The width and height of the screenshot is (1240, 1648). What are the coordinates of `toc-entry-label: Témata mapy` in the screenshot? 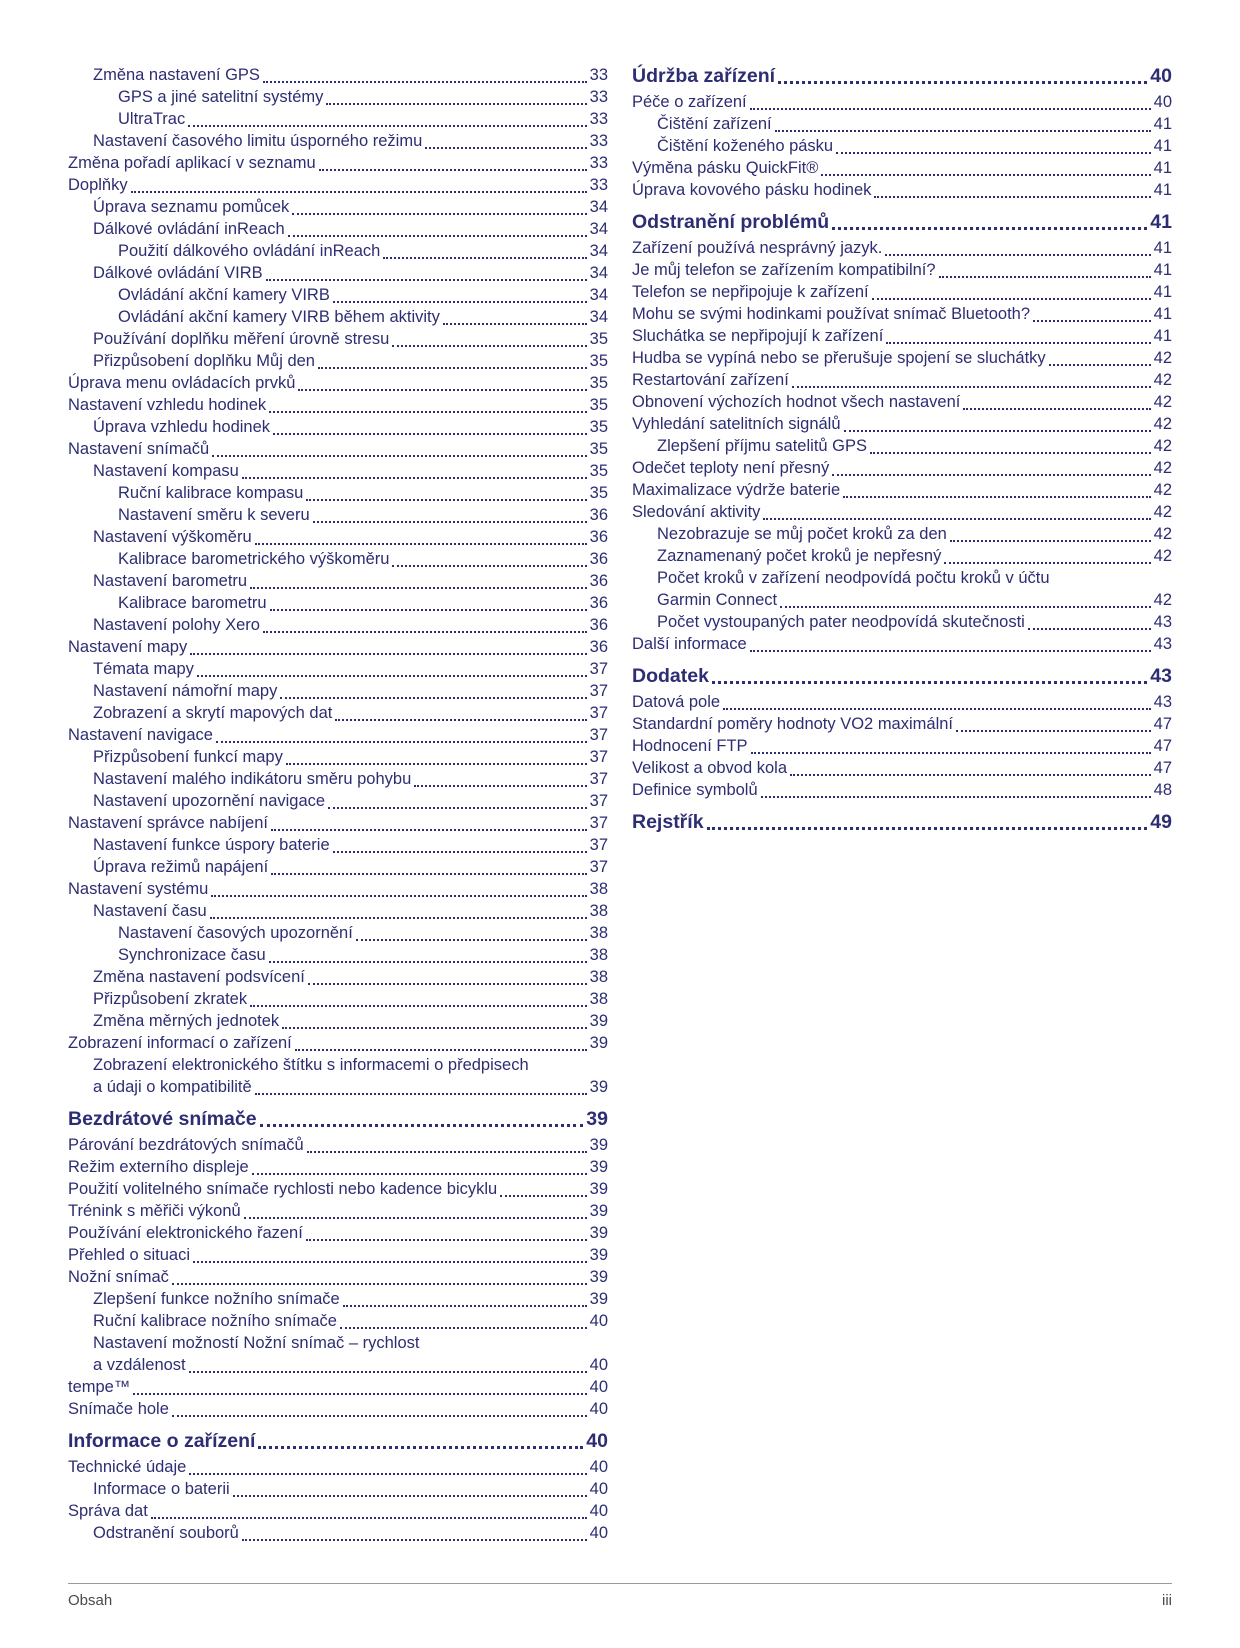 It's located at (143, 669).